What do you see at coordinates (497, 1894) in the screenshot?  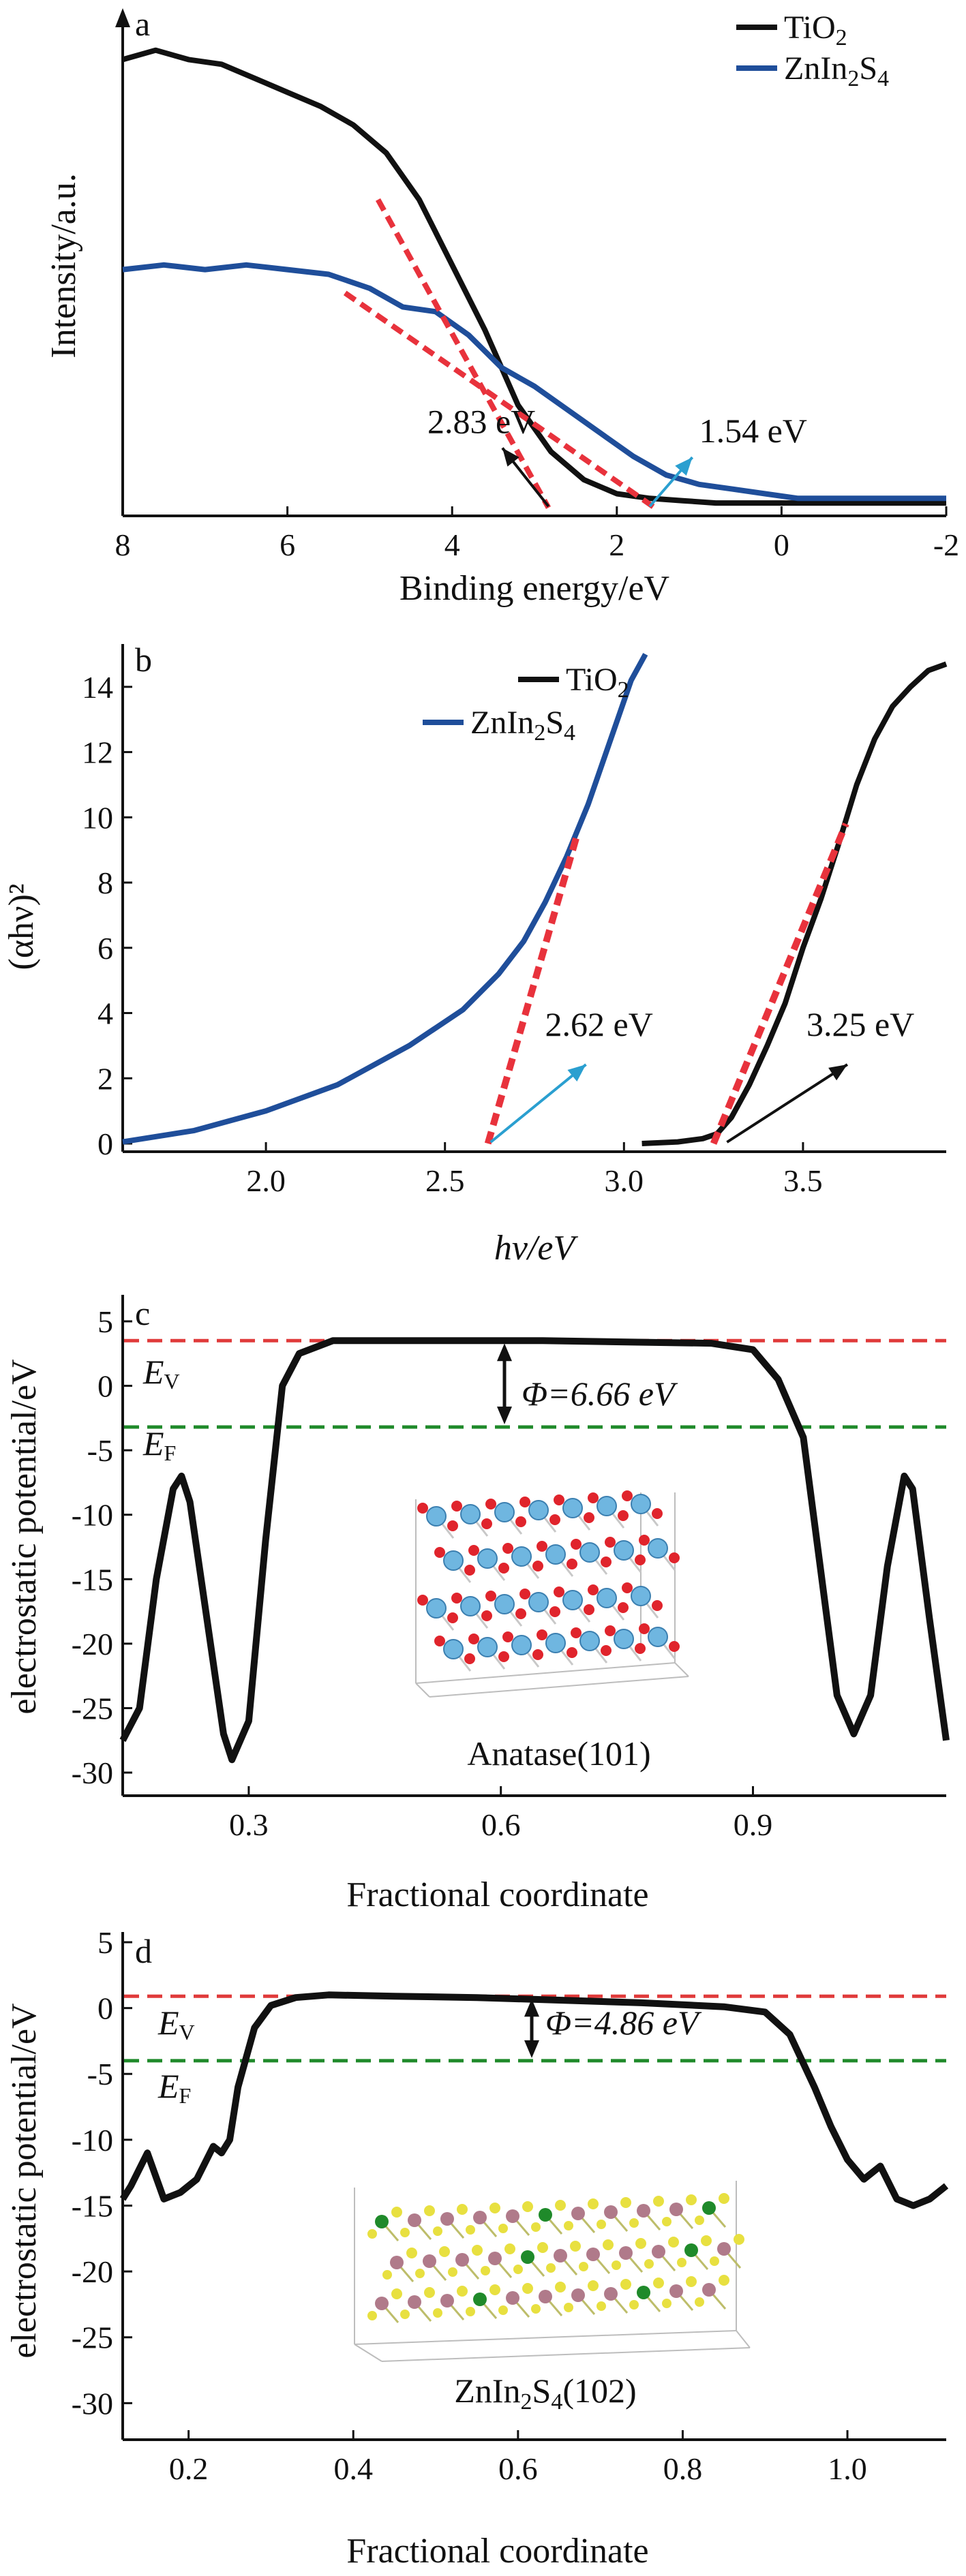 I see `panel-c-xlabel: Fractional coordinate` at bounding box center [497, 1894].